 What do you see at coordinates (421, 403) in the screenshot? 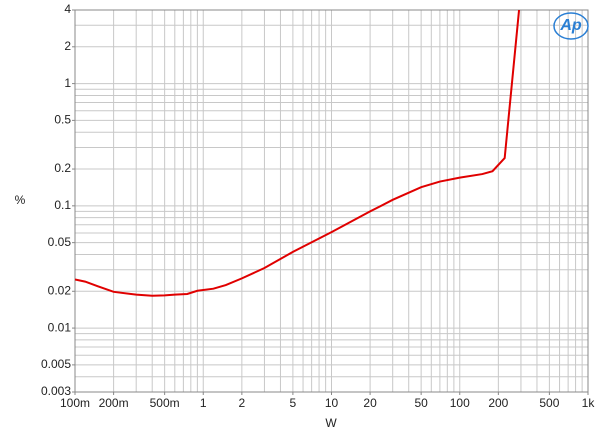
I see `x-tick-label: 50` at bounding box center [421, 403].